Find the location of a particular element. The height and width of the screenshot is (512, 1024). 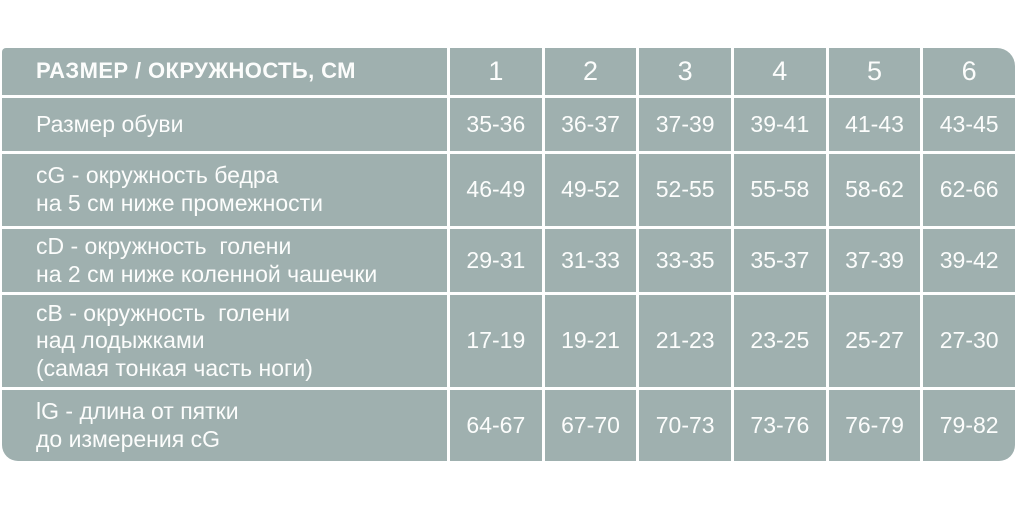

cell-value: 58-62 is located at coordinates (874, 190).